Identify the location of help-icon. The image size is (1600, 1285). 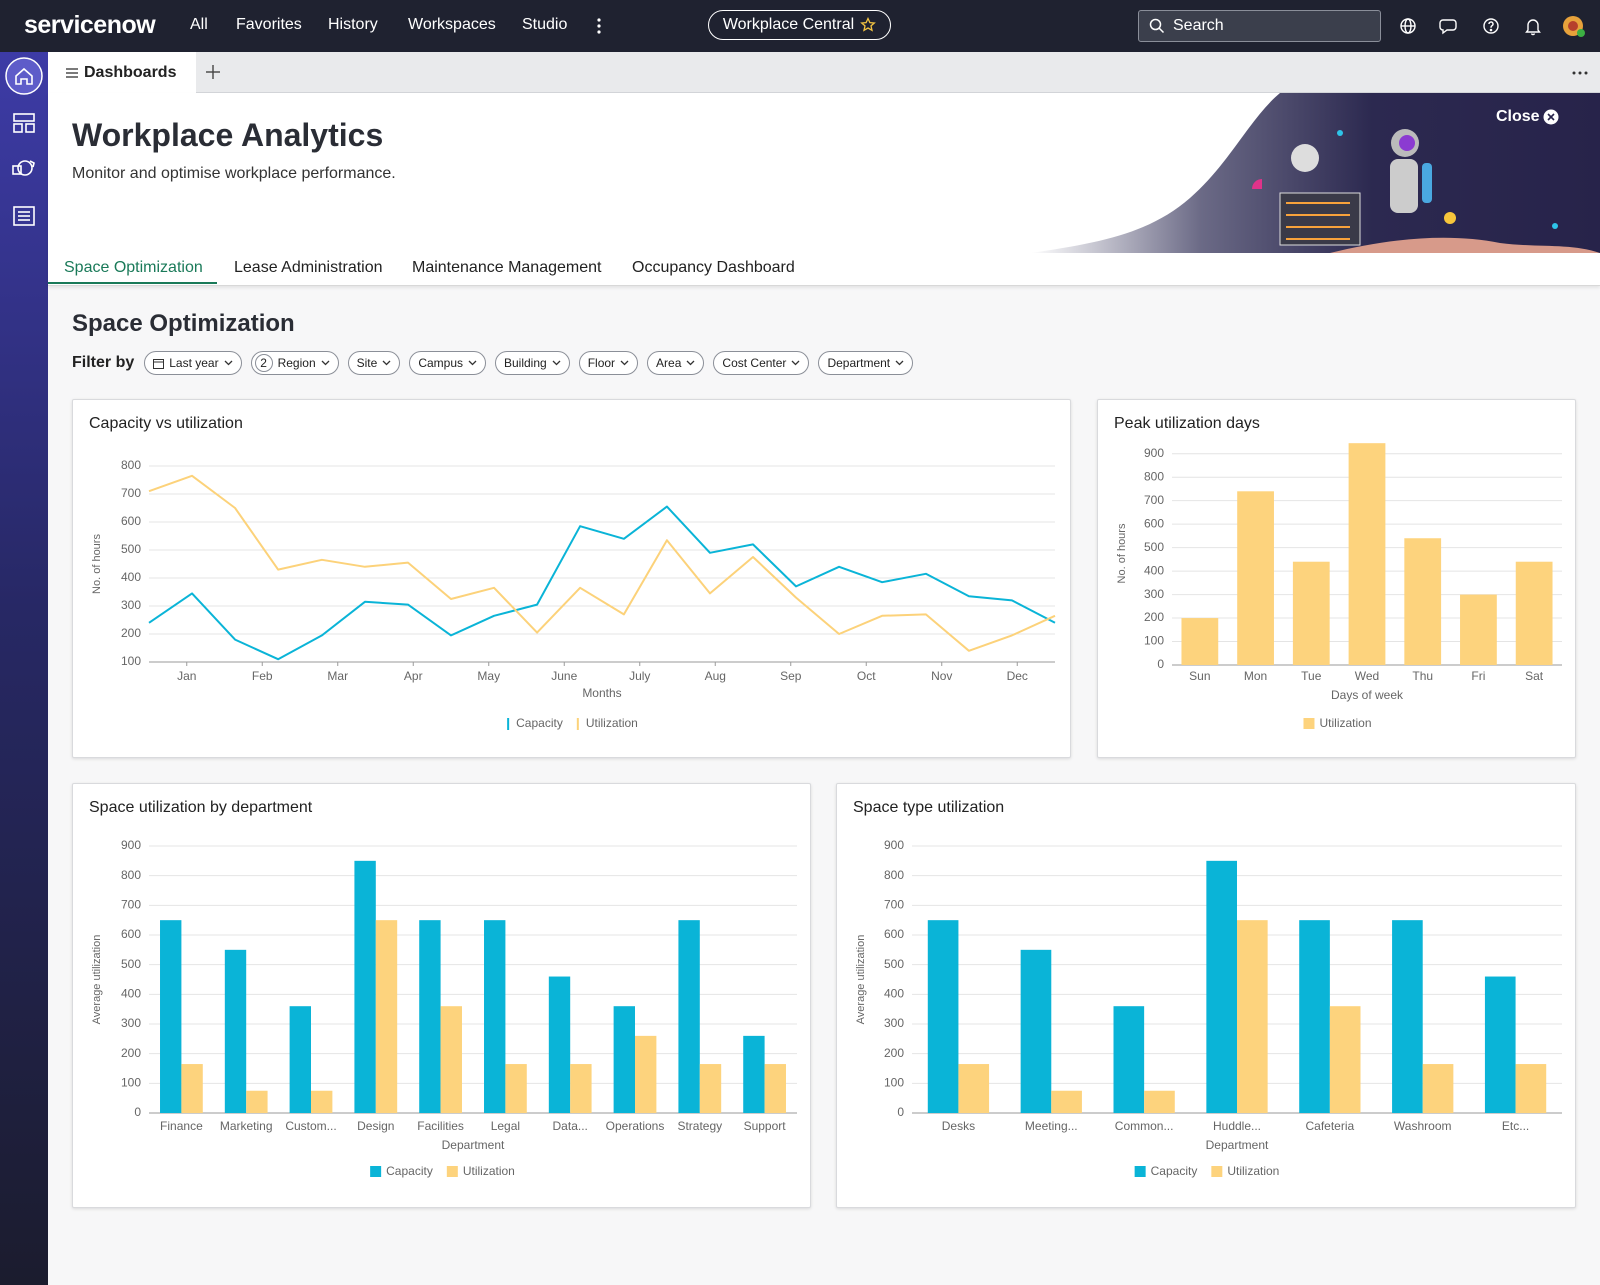
(1491, 26).